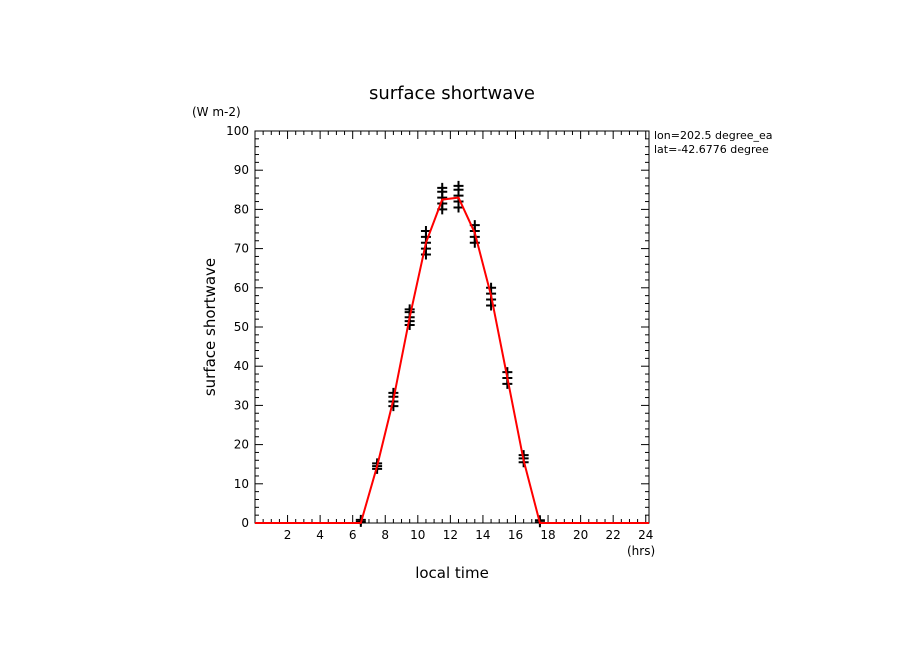 The image size is (904, 654). What do you see at coordinates (580, 535) in the screenshot?
I see `x-tick-label: 20` at bounding box center [580, 535].